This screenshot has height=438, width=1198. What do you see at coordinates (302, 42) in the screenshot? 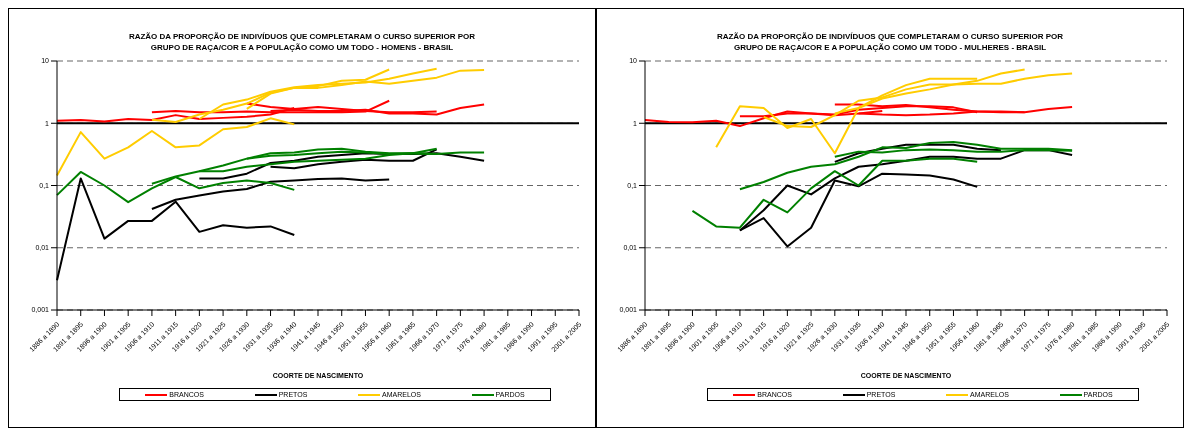
I see `chart-title: RAZÃO DA PROPORÇÃO DE INDIVÍDUOS QUE COMPLETARAM O CURSO SUPERIOR POR GRUPO DE RAÇA/COR E A POPULAÇÃO COMO UM TODO - HOMENS - BRASIL` at bounding box center [302, 42].